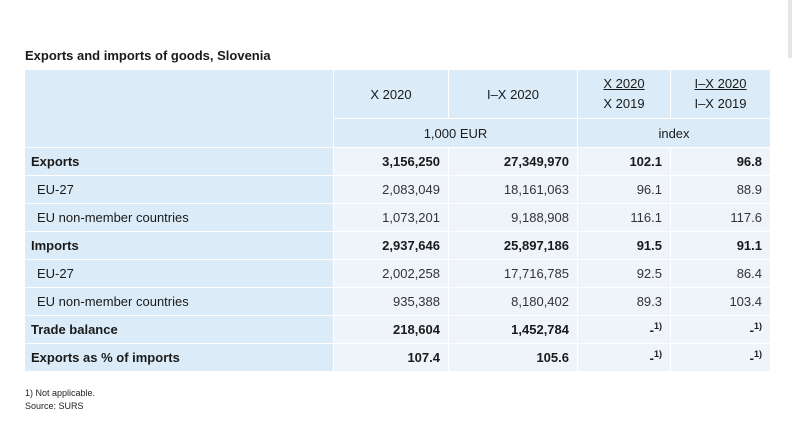  I want to click on header-col-month: X 2020, so click(391, 94).